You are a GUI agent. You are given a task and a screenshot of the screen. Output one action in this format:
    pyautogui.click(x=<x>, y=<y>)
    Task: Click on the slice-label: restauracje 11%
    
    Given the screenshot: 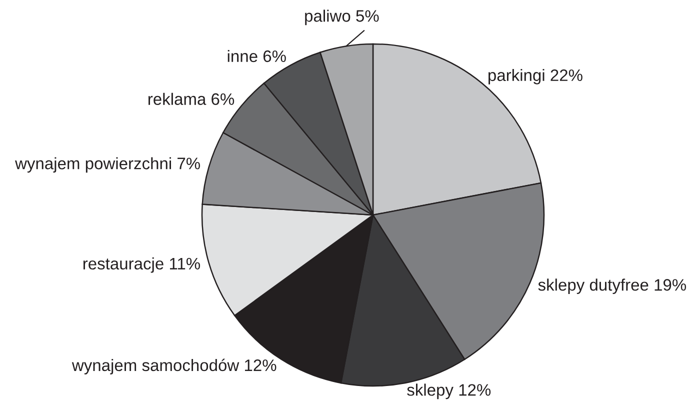 What is the action you would take?
    pyautogui.click(x=141, y=265)
    